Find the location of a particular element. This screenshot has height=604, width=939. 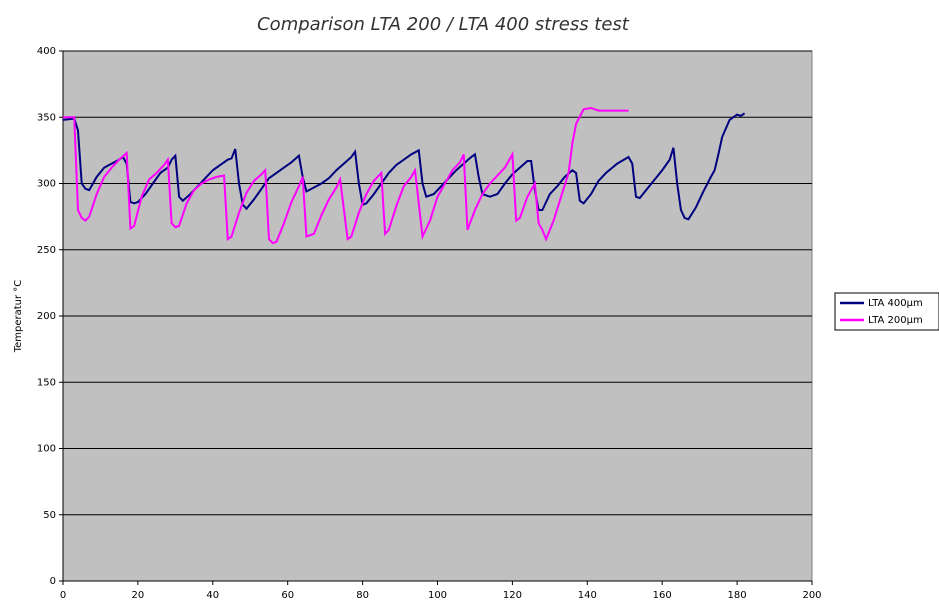

x-tick-label: 80 is located at coordinates (362, 595).